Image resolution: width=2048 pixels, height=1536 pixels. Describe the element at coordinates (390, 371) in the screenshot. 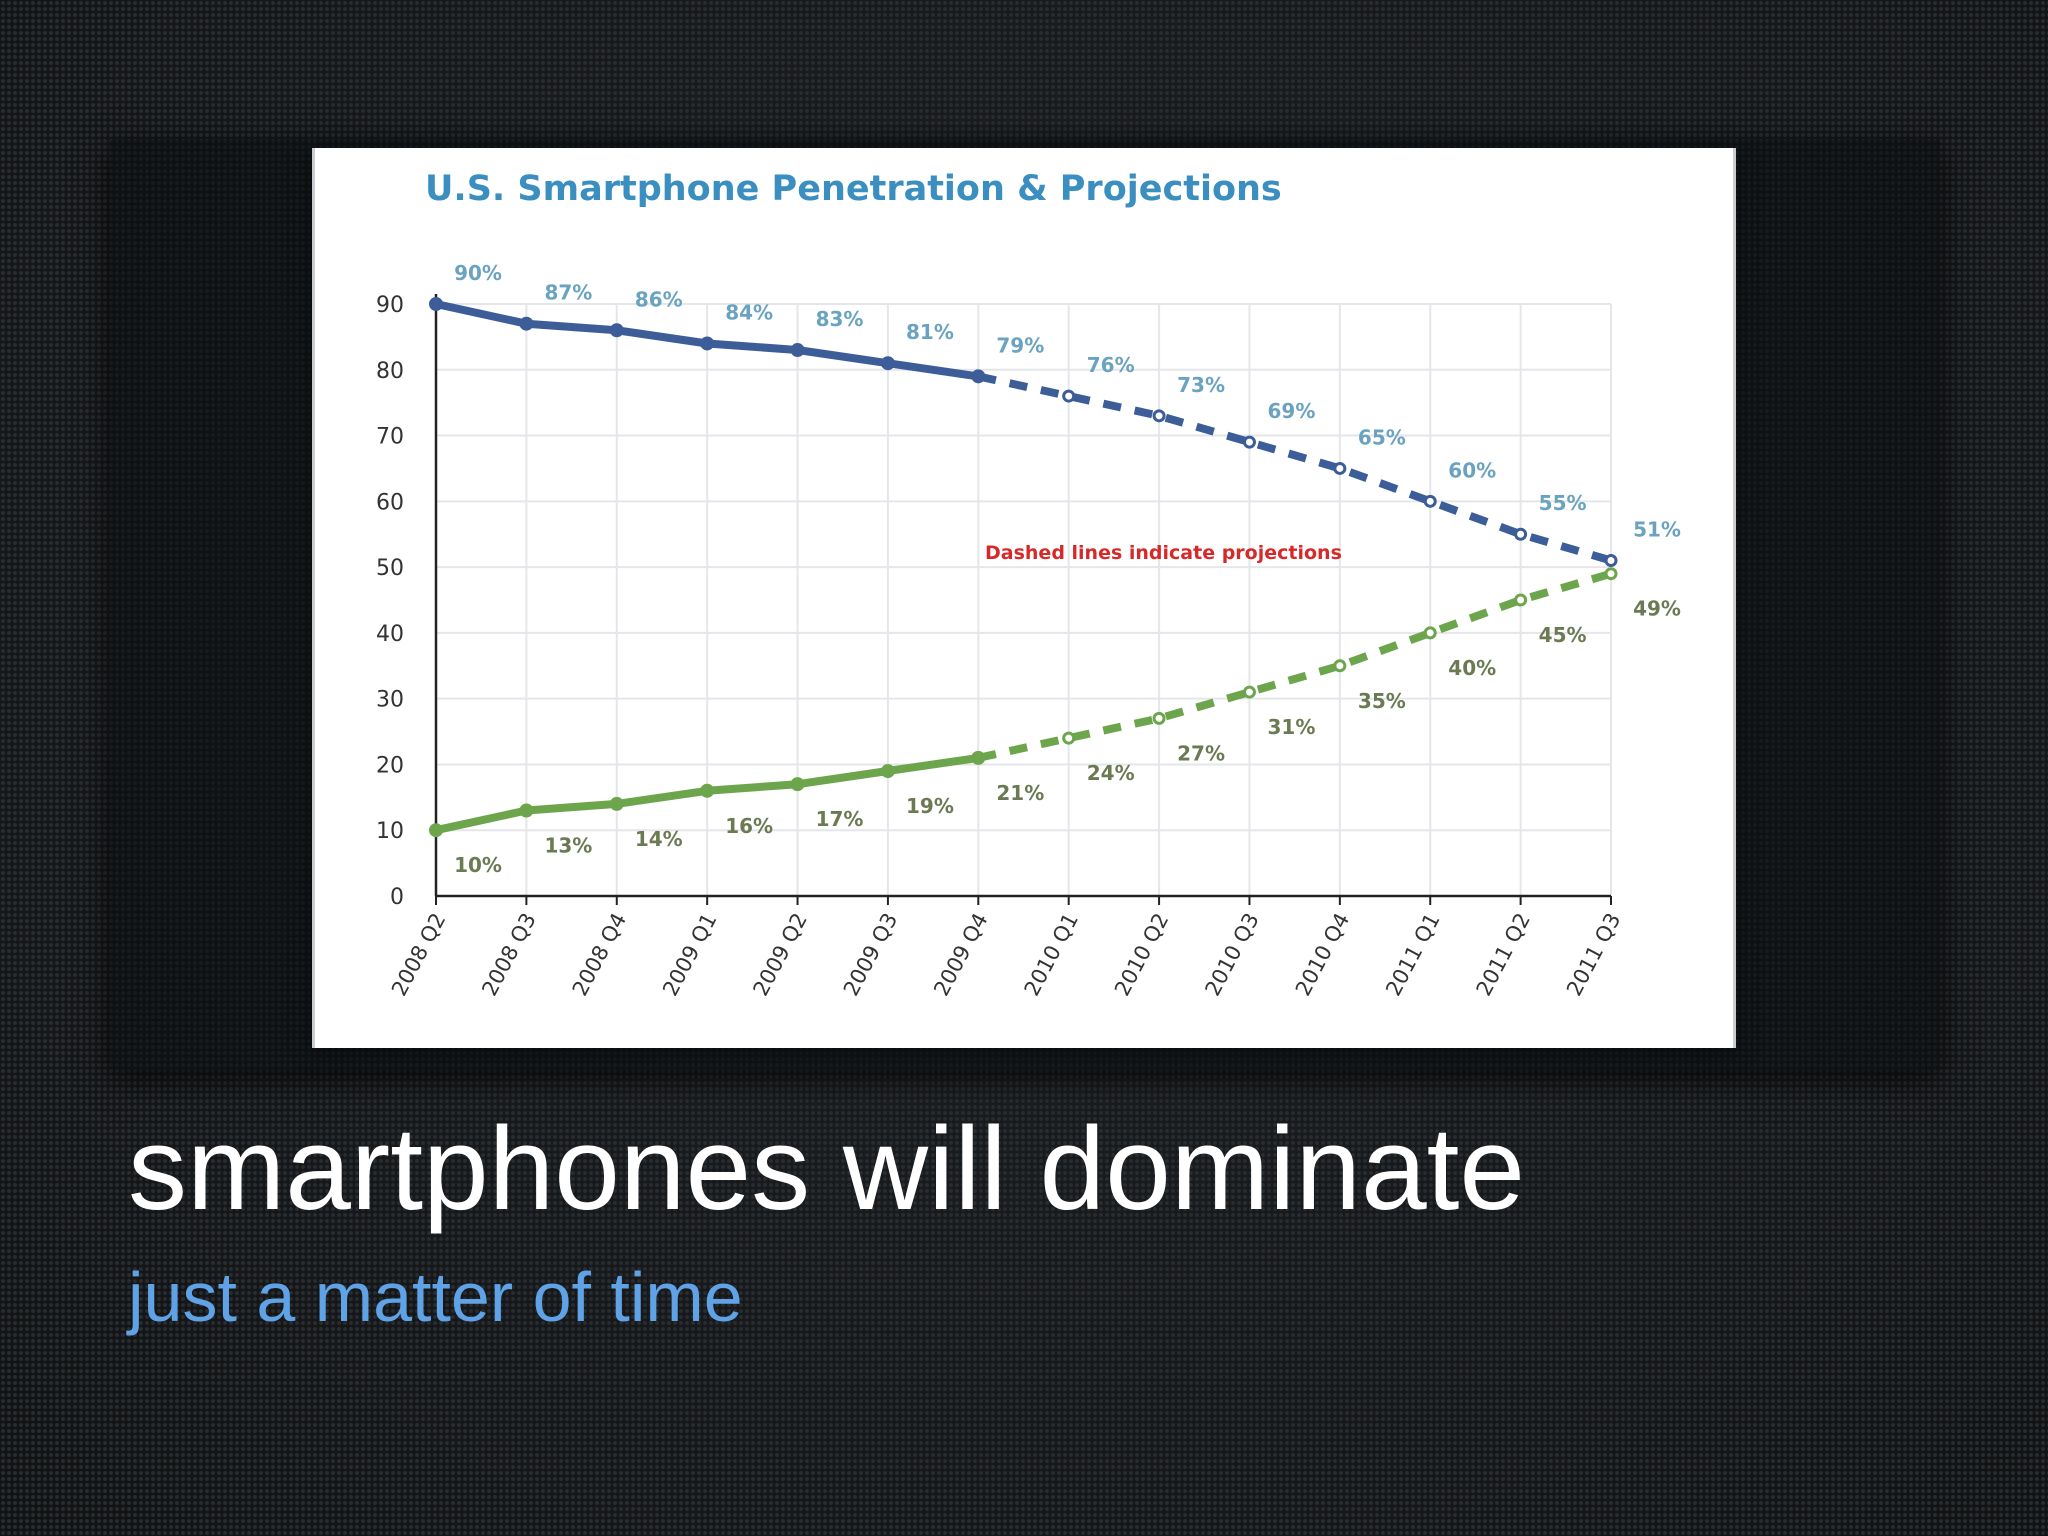

I see `y-tick-label: 80` at that location.